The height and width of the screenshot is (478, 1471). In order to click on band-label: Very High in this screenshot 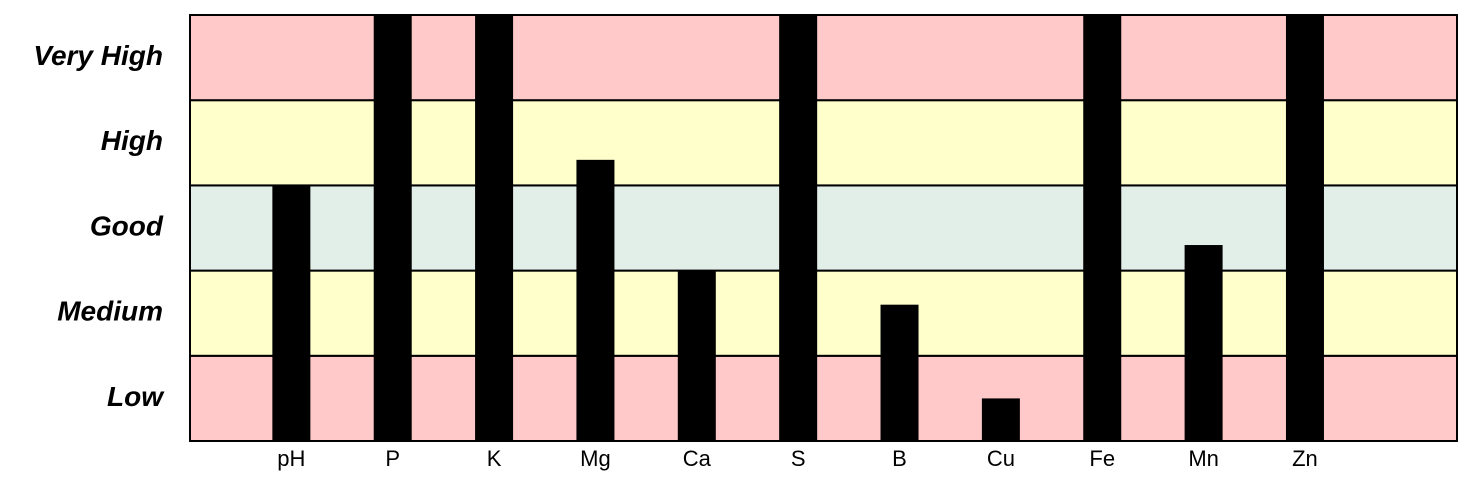, I will do `click(98, 55)`.